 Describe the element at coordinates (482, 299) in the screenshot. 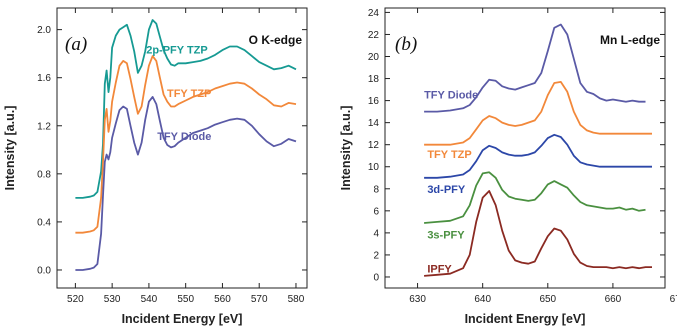

I see `x-tick-label: 640` at that location.